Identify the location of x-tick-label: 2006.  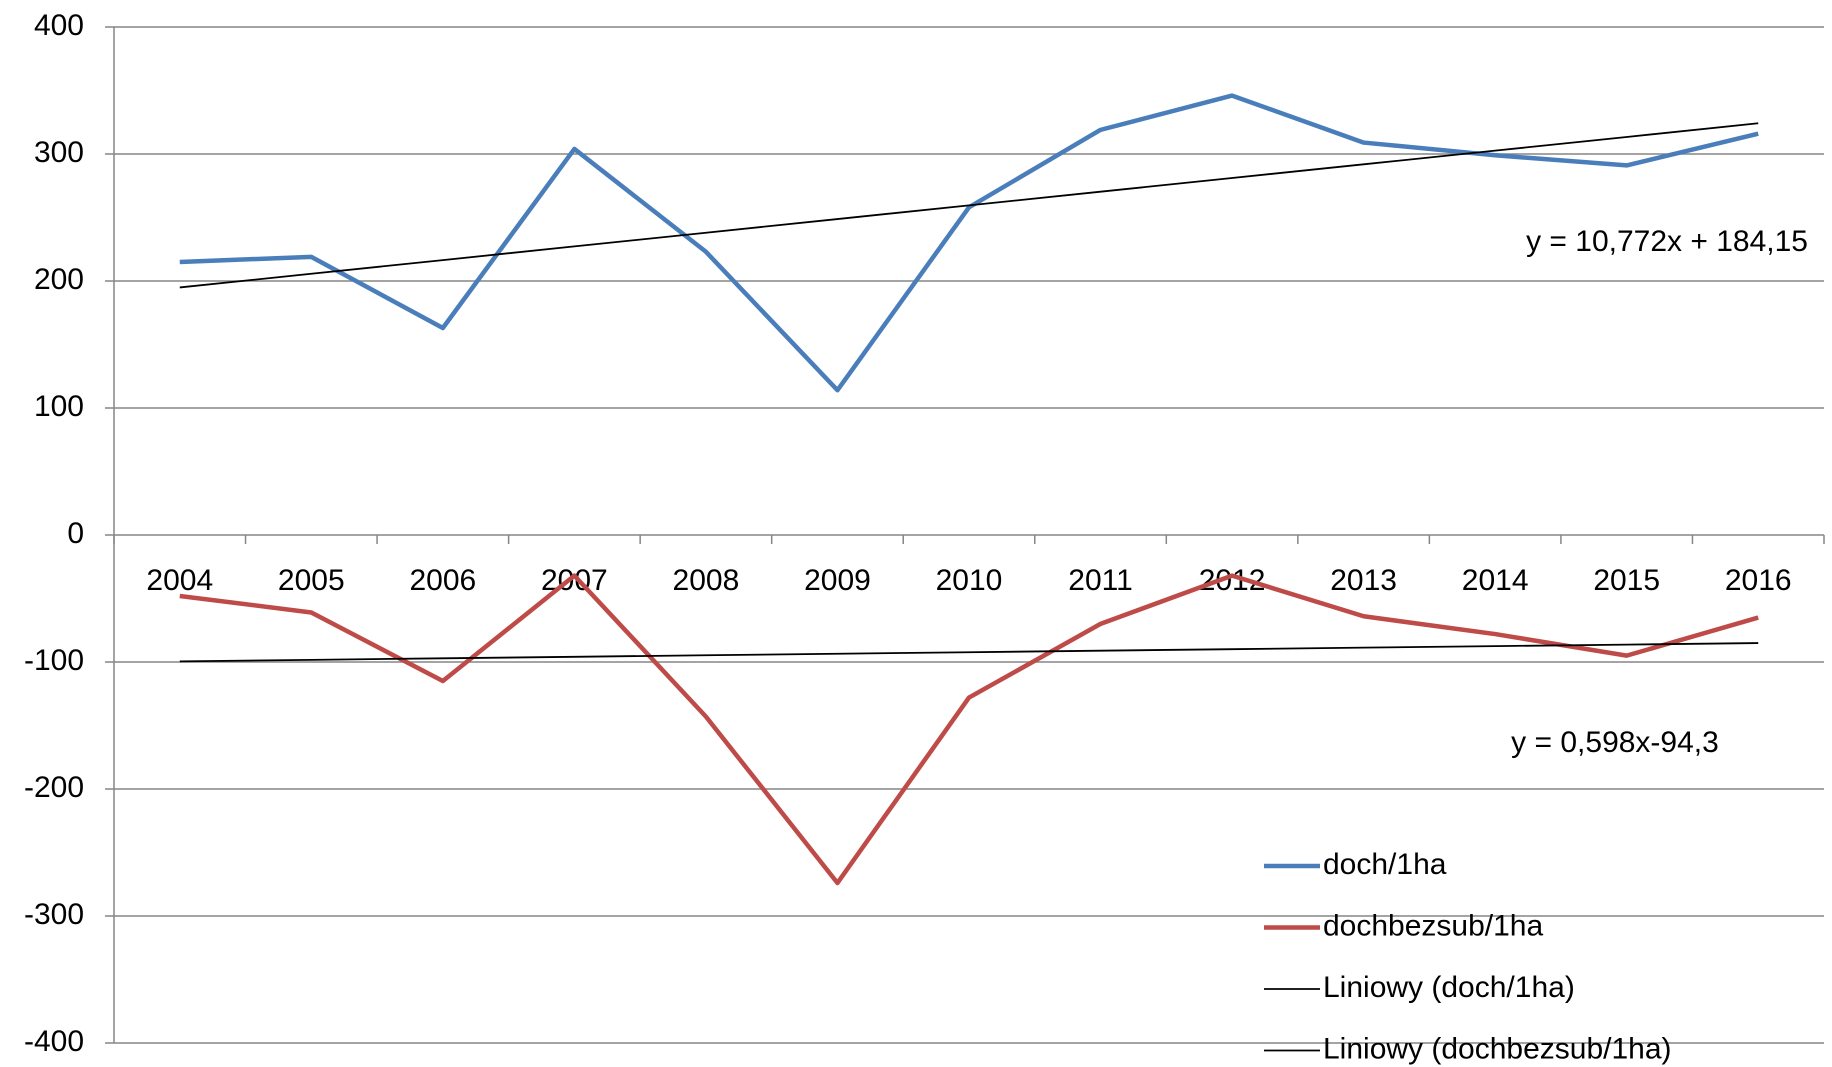
(442, 580).